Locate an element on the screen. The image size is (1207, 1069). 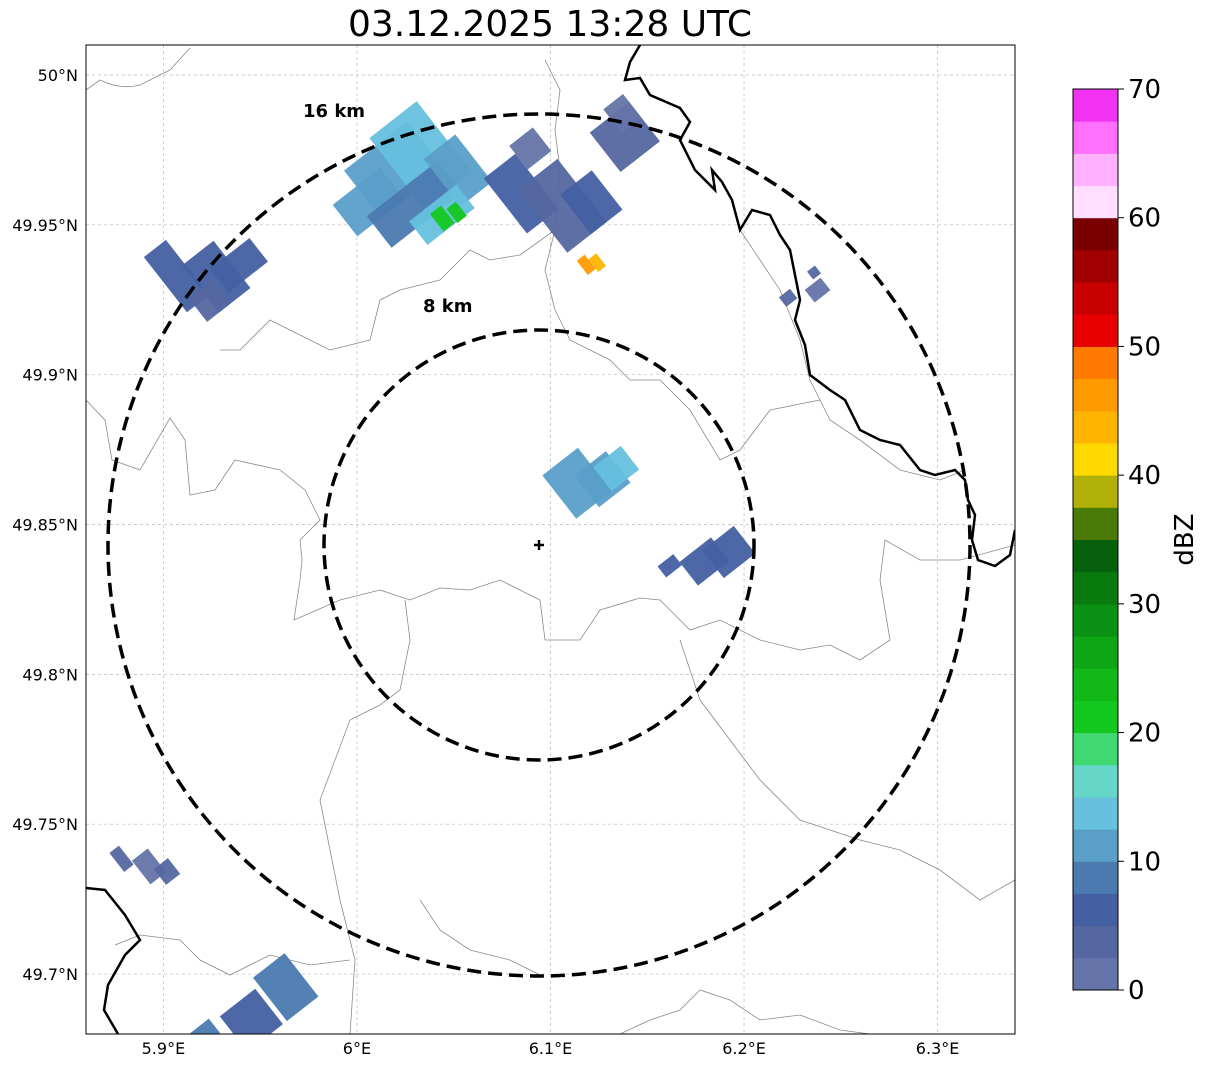
colorbar-tick-label: 60 is located at coordinates (1144, 219).